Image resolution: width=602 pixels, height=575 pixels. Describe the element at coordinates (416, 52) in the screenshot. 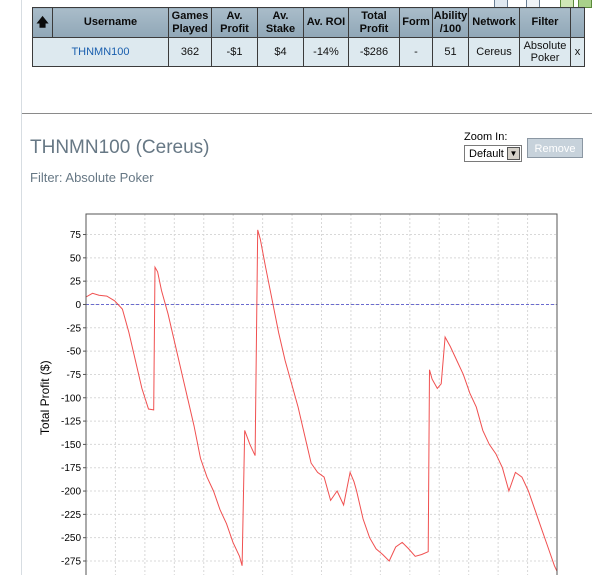

I see `form-cell: -` at that location.